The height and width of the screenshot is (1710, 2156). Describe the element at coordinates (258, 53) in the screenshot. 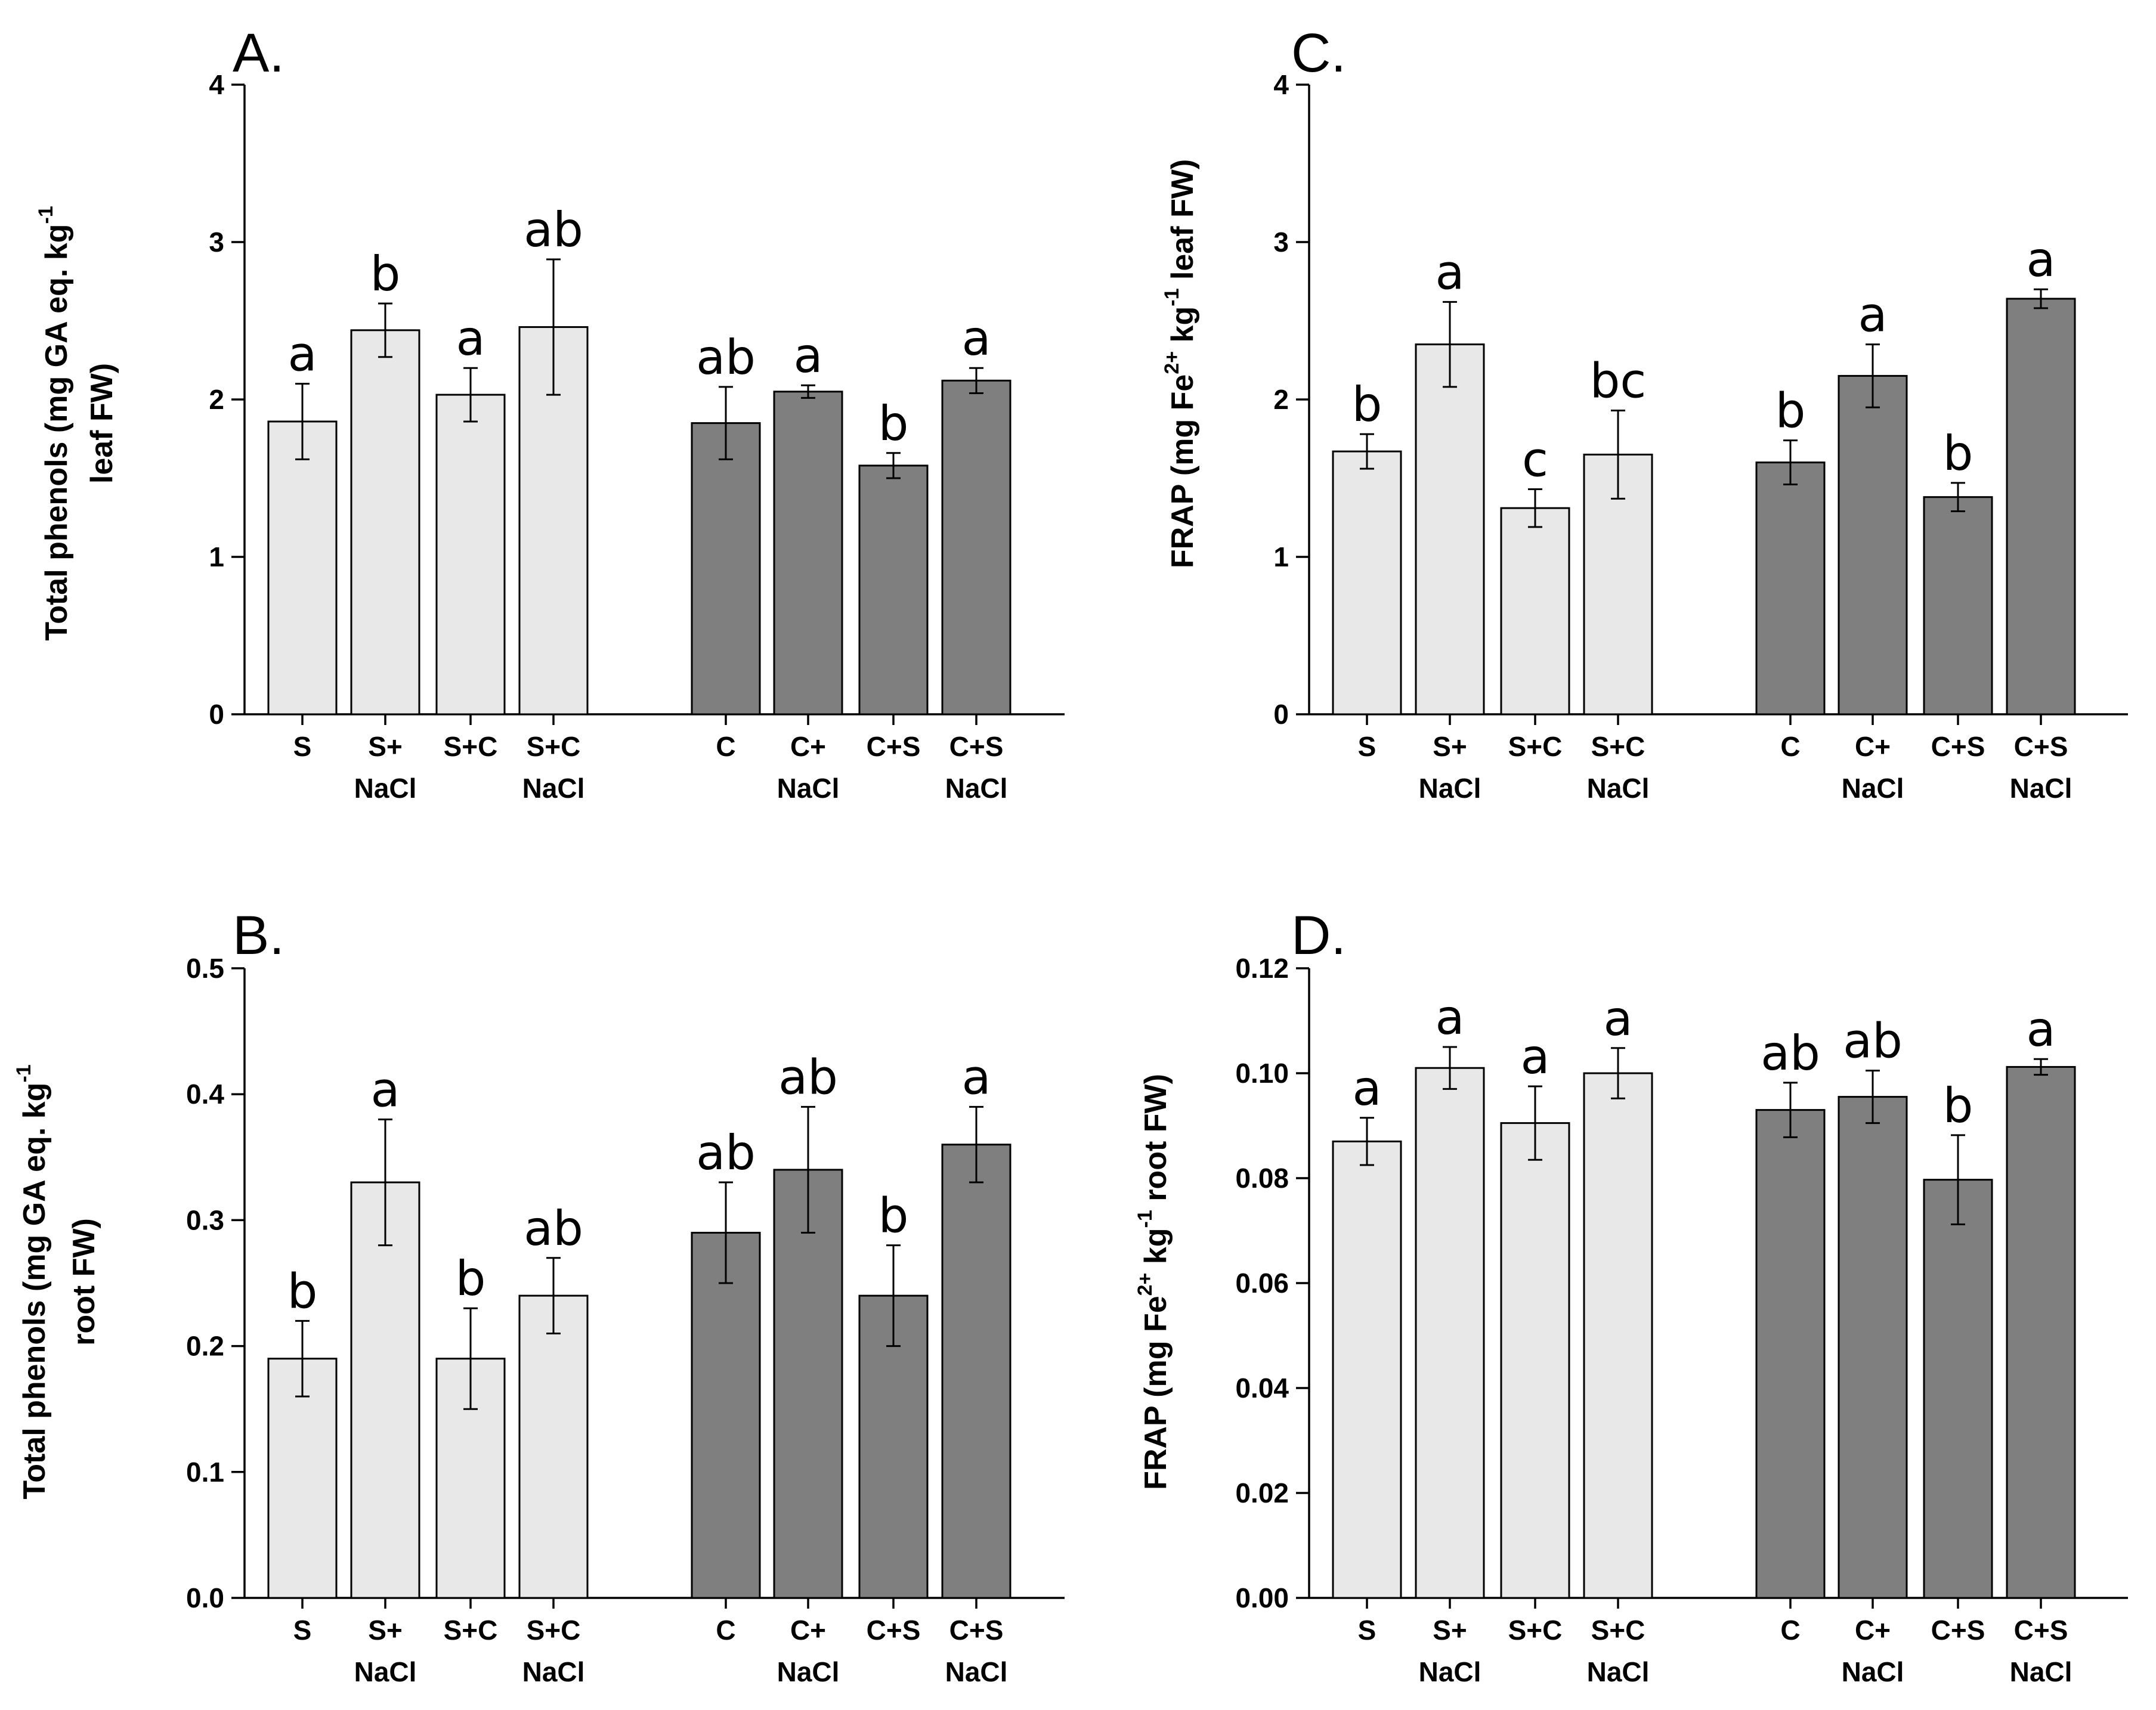

I see `panel-label: A.` at that location.